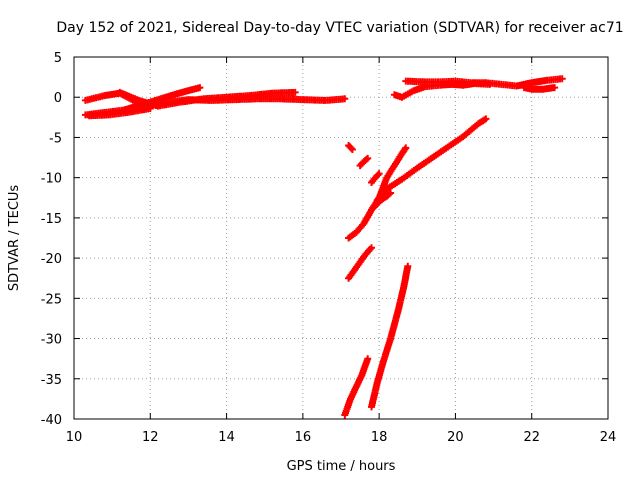  I want to click on y-tick-labels: 5 0 -5 -10 -15 -20 -25 -30 -35 -40, so click(51, 239).